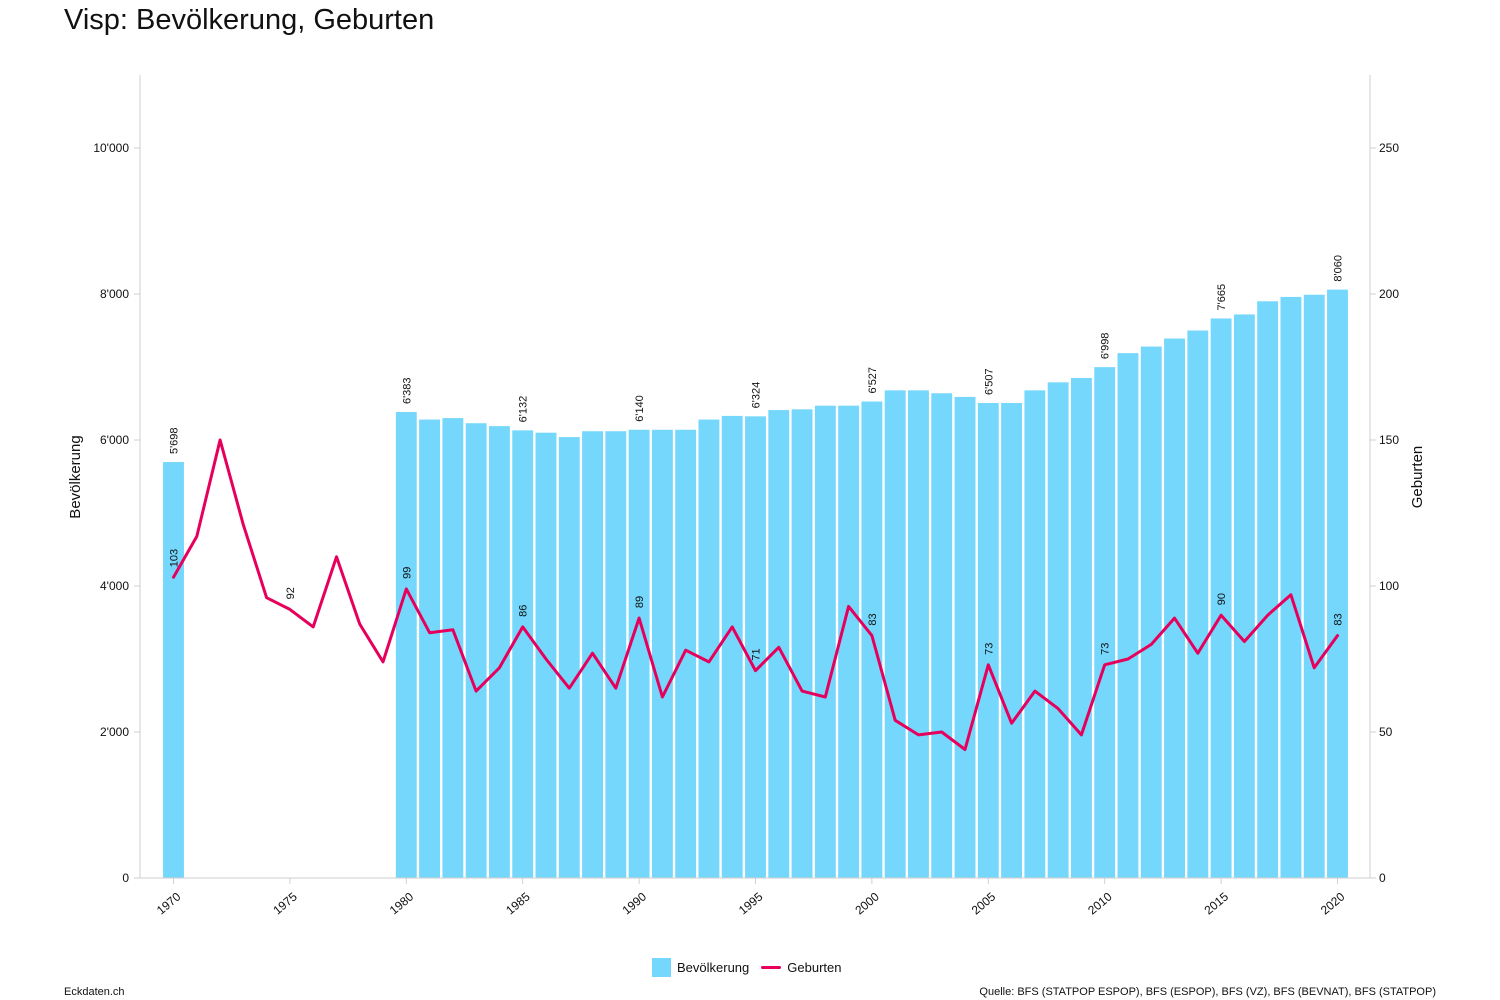 This screenshot has width=1500, height=1000. I want to click on legend-swatch-bar, so click(661, 967).